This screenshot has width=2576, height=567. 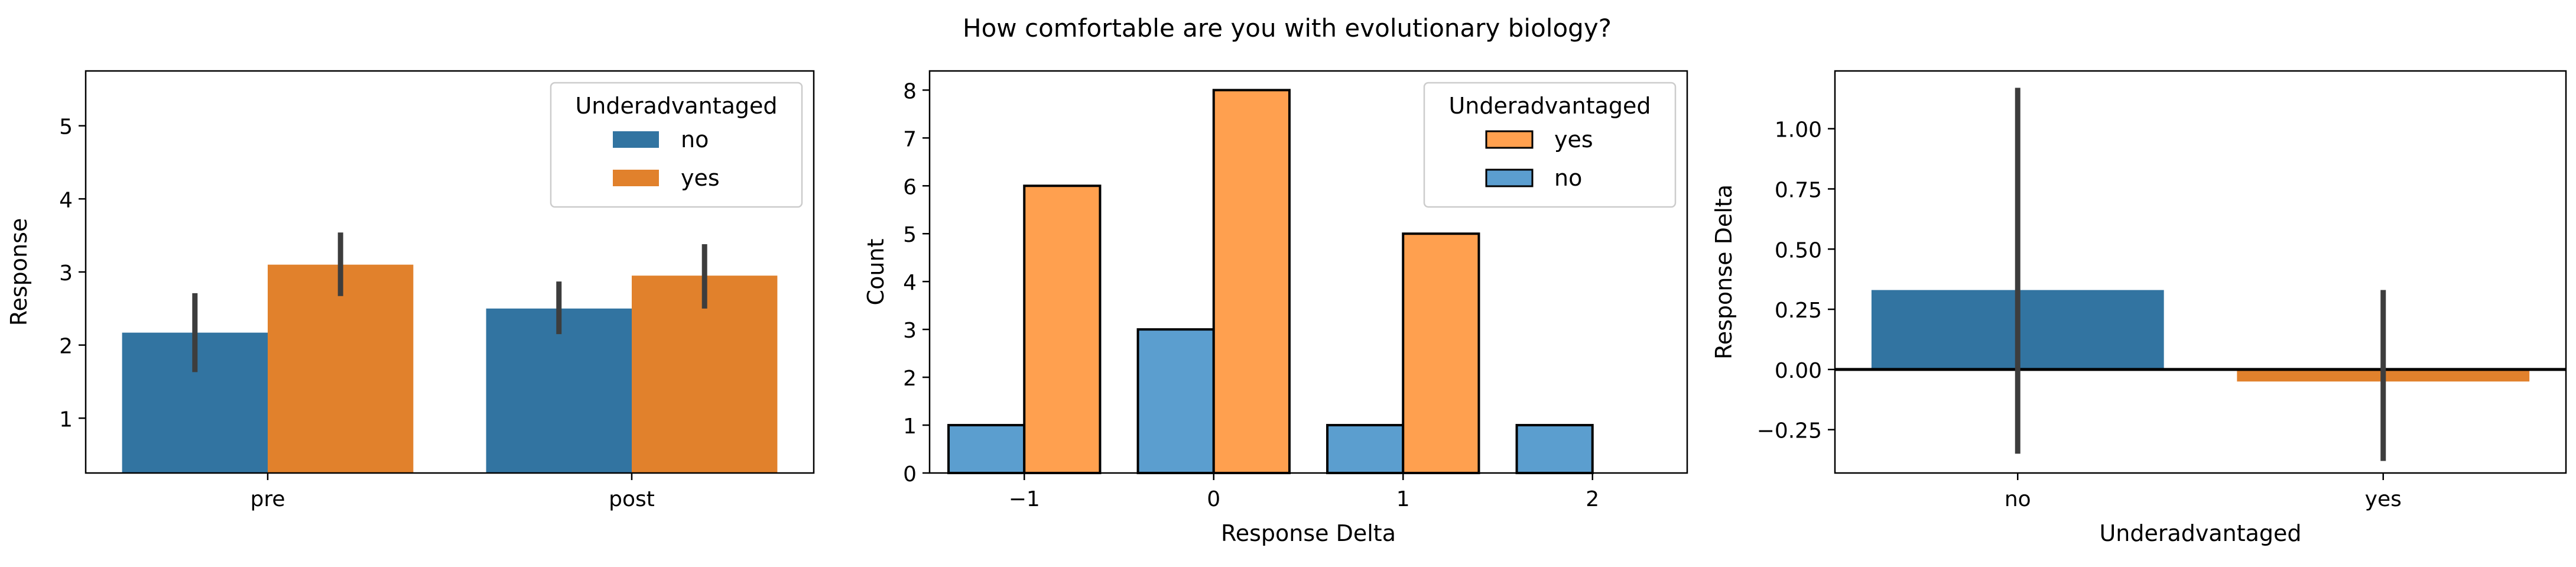 I want to click on x-axis-label: Underadvantaged, so click(x=2200, y=533).